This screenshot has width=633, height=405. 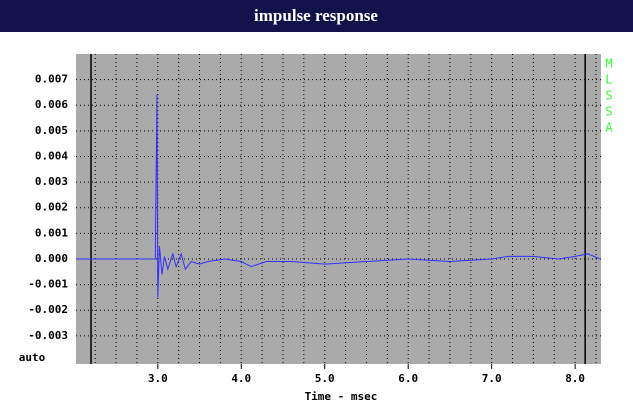 I want to click on y-tick-label: 0.005, so click(x=51, y=130).